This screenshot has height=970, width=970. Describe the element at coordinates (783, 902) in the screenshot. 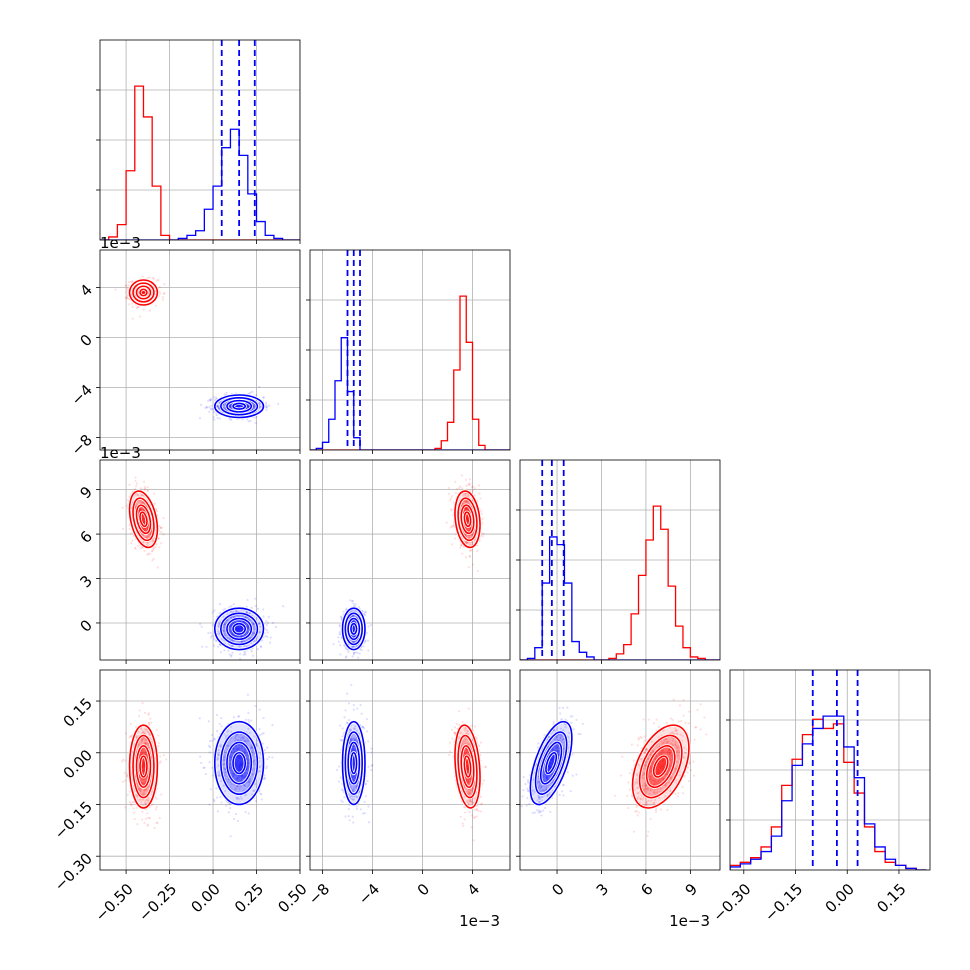

I see `x-tick-label: −0.15` at that location.